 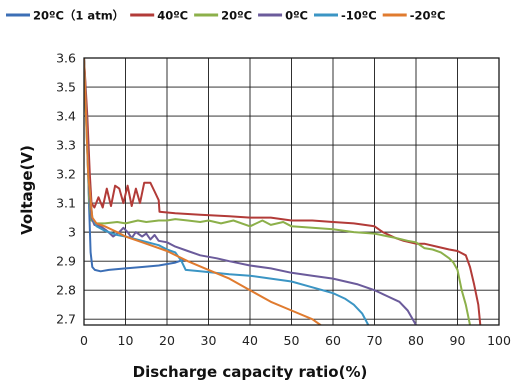 I want to click on legend-item: 40ºC, so click(x=159, y=16).